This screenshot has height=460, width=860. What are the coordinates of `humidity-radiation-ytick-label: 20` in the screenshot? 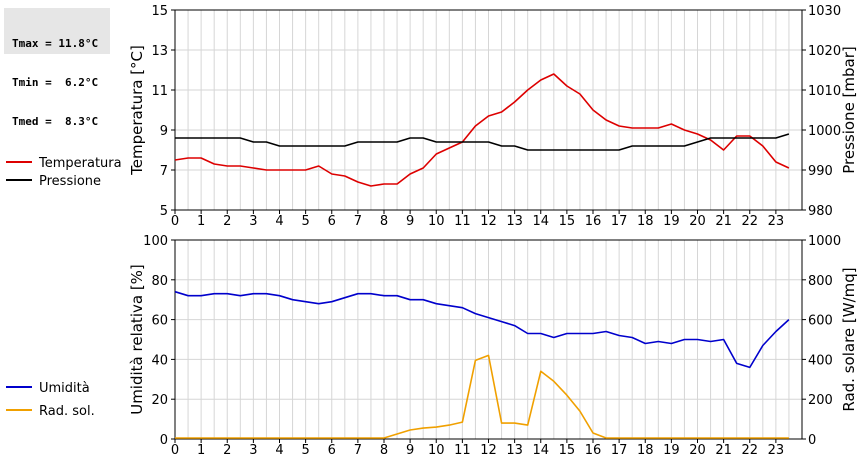 It's located at (159, 400).